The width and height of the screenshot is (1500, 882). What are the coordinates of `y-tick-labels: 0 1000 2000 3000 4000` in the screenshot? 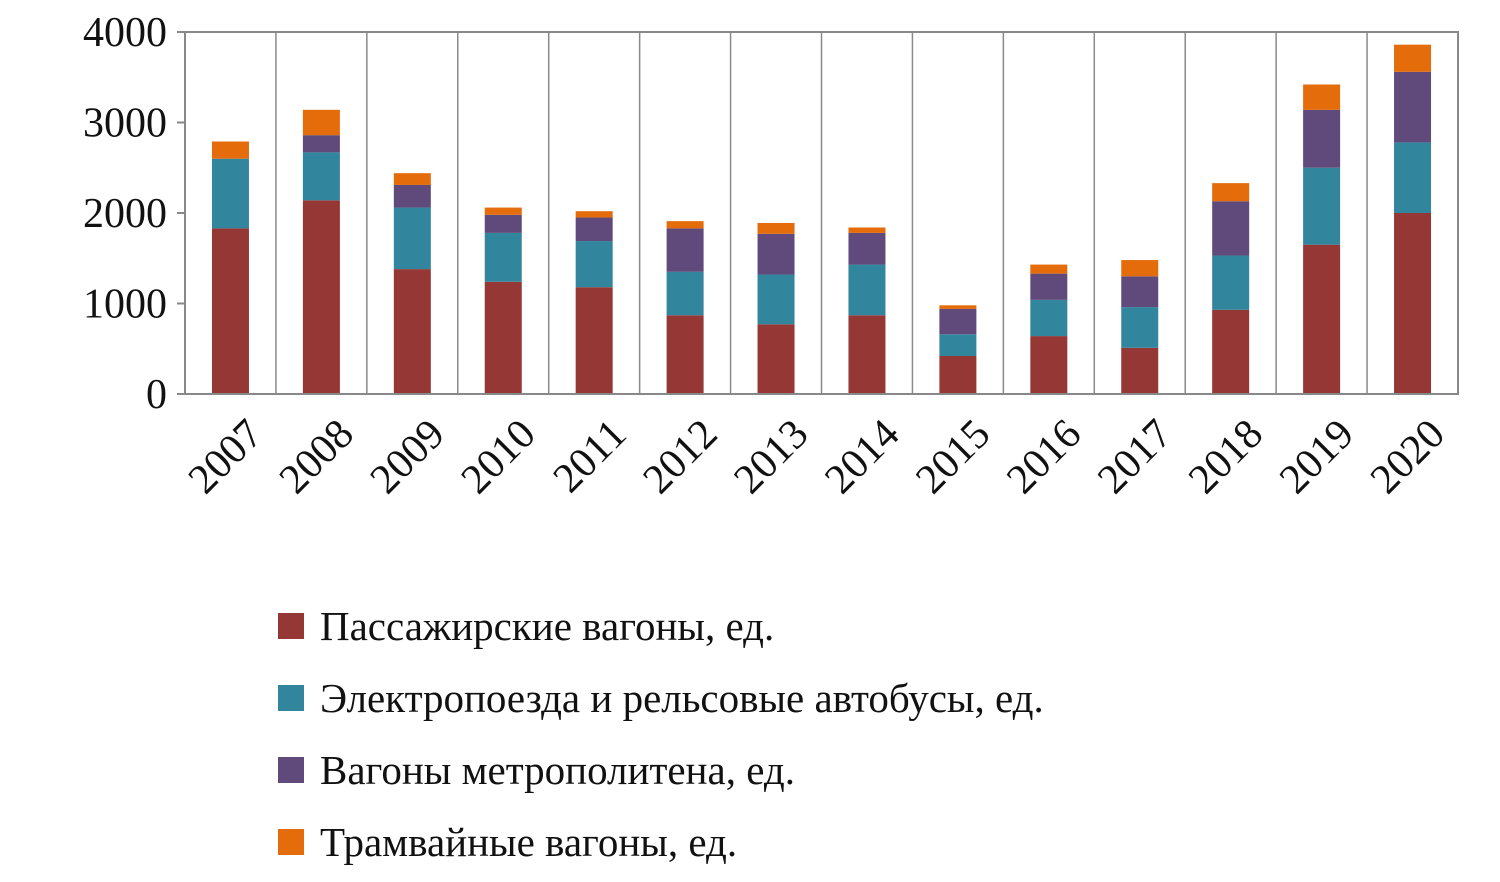 It's located at (125, 214).